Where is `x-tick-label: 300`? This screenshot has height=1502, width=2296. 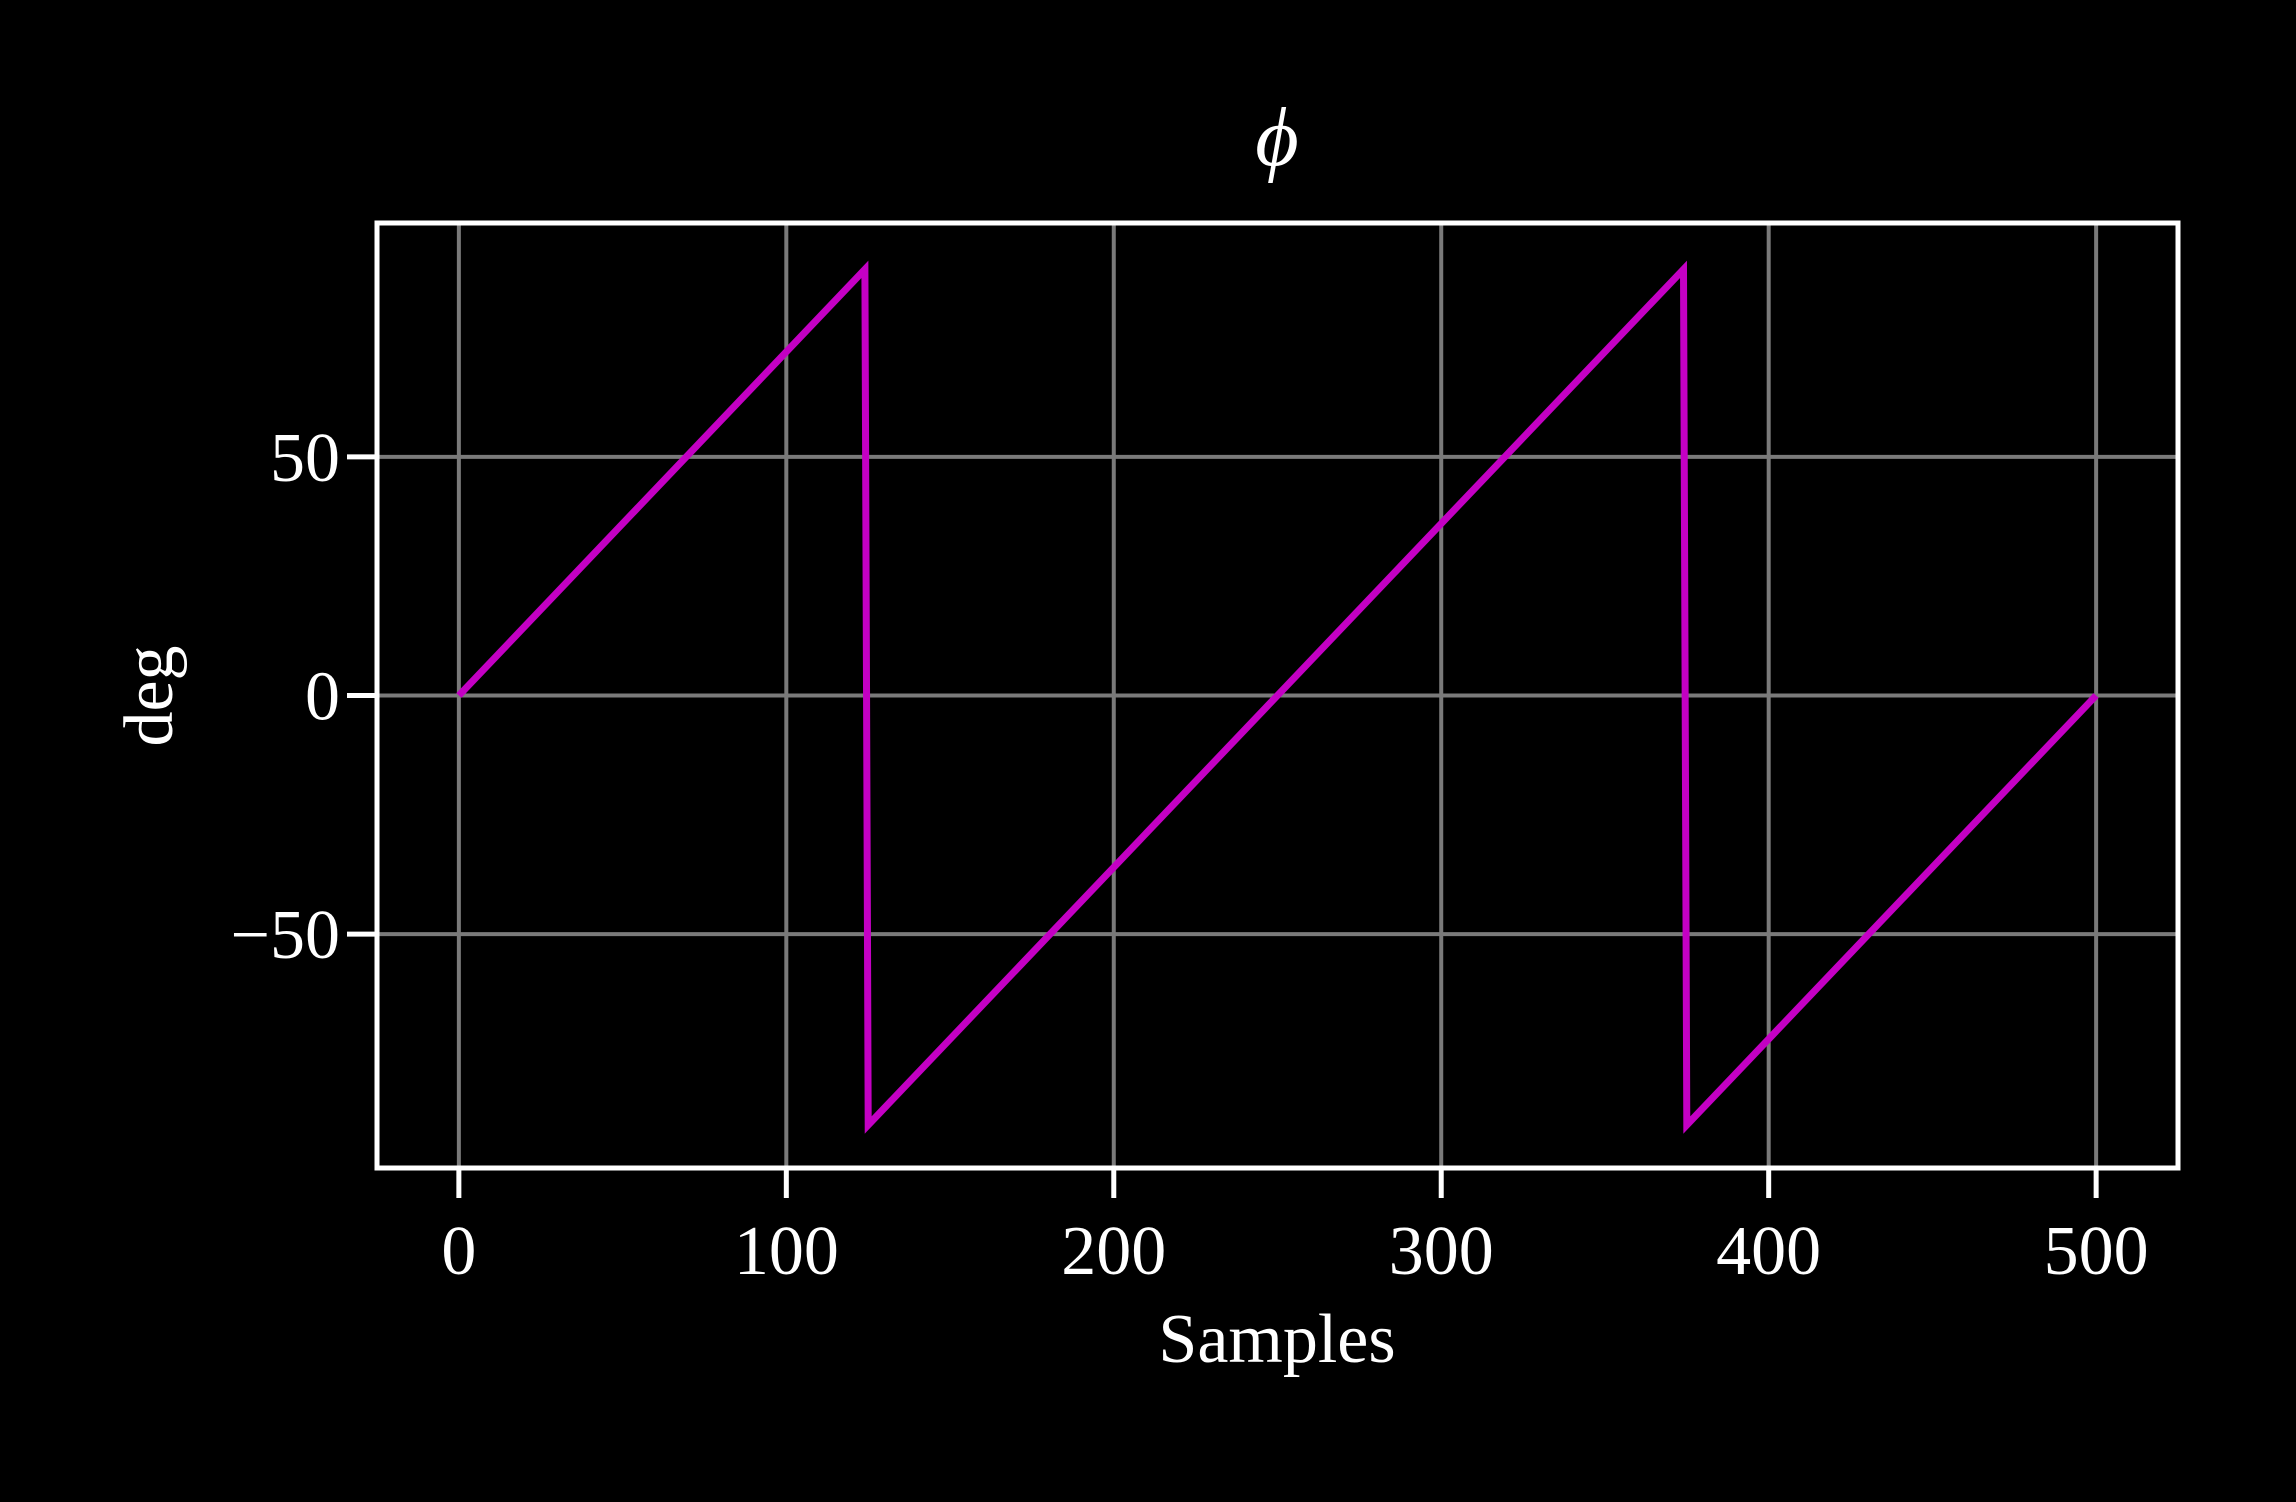 x-tick-label: 300 is located at coordinates (1441, 1251).